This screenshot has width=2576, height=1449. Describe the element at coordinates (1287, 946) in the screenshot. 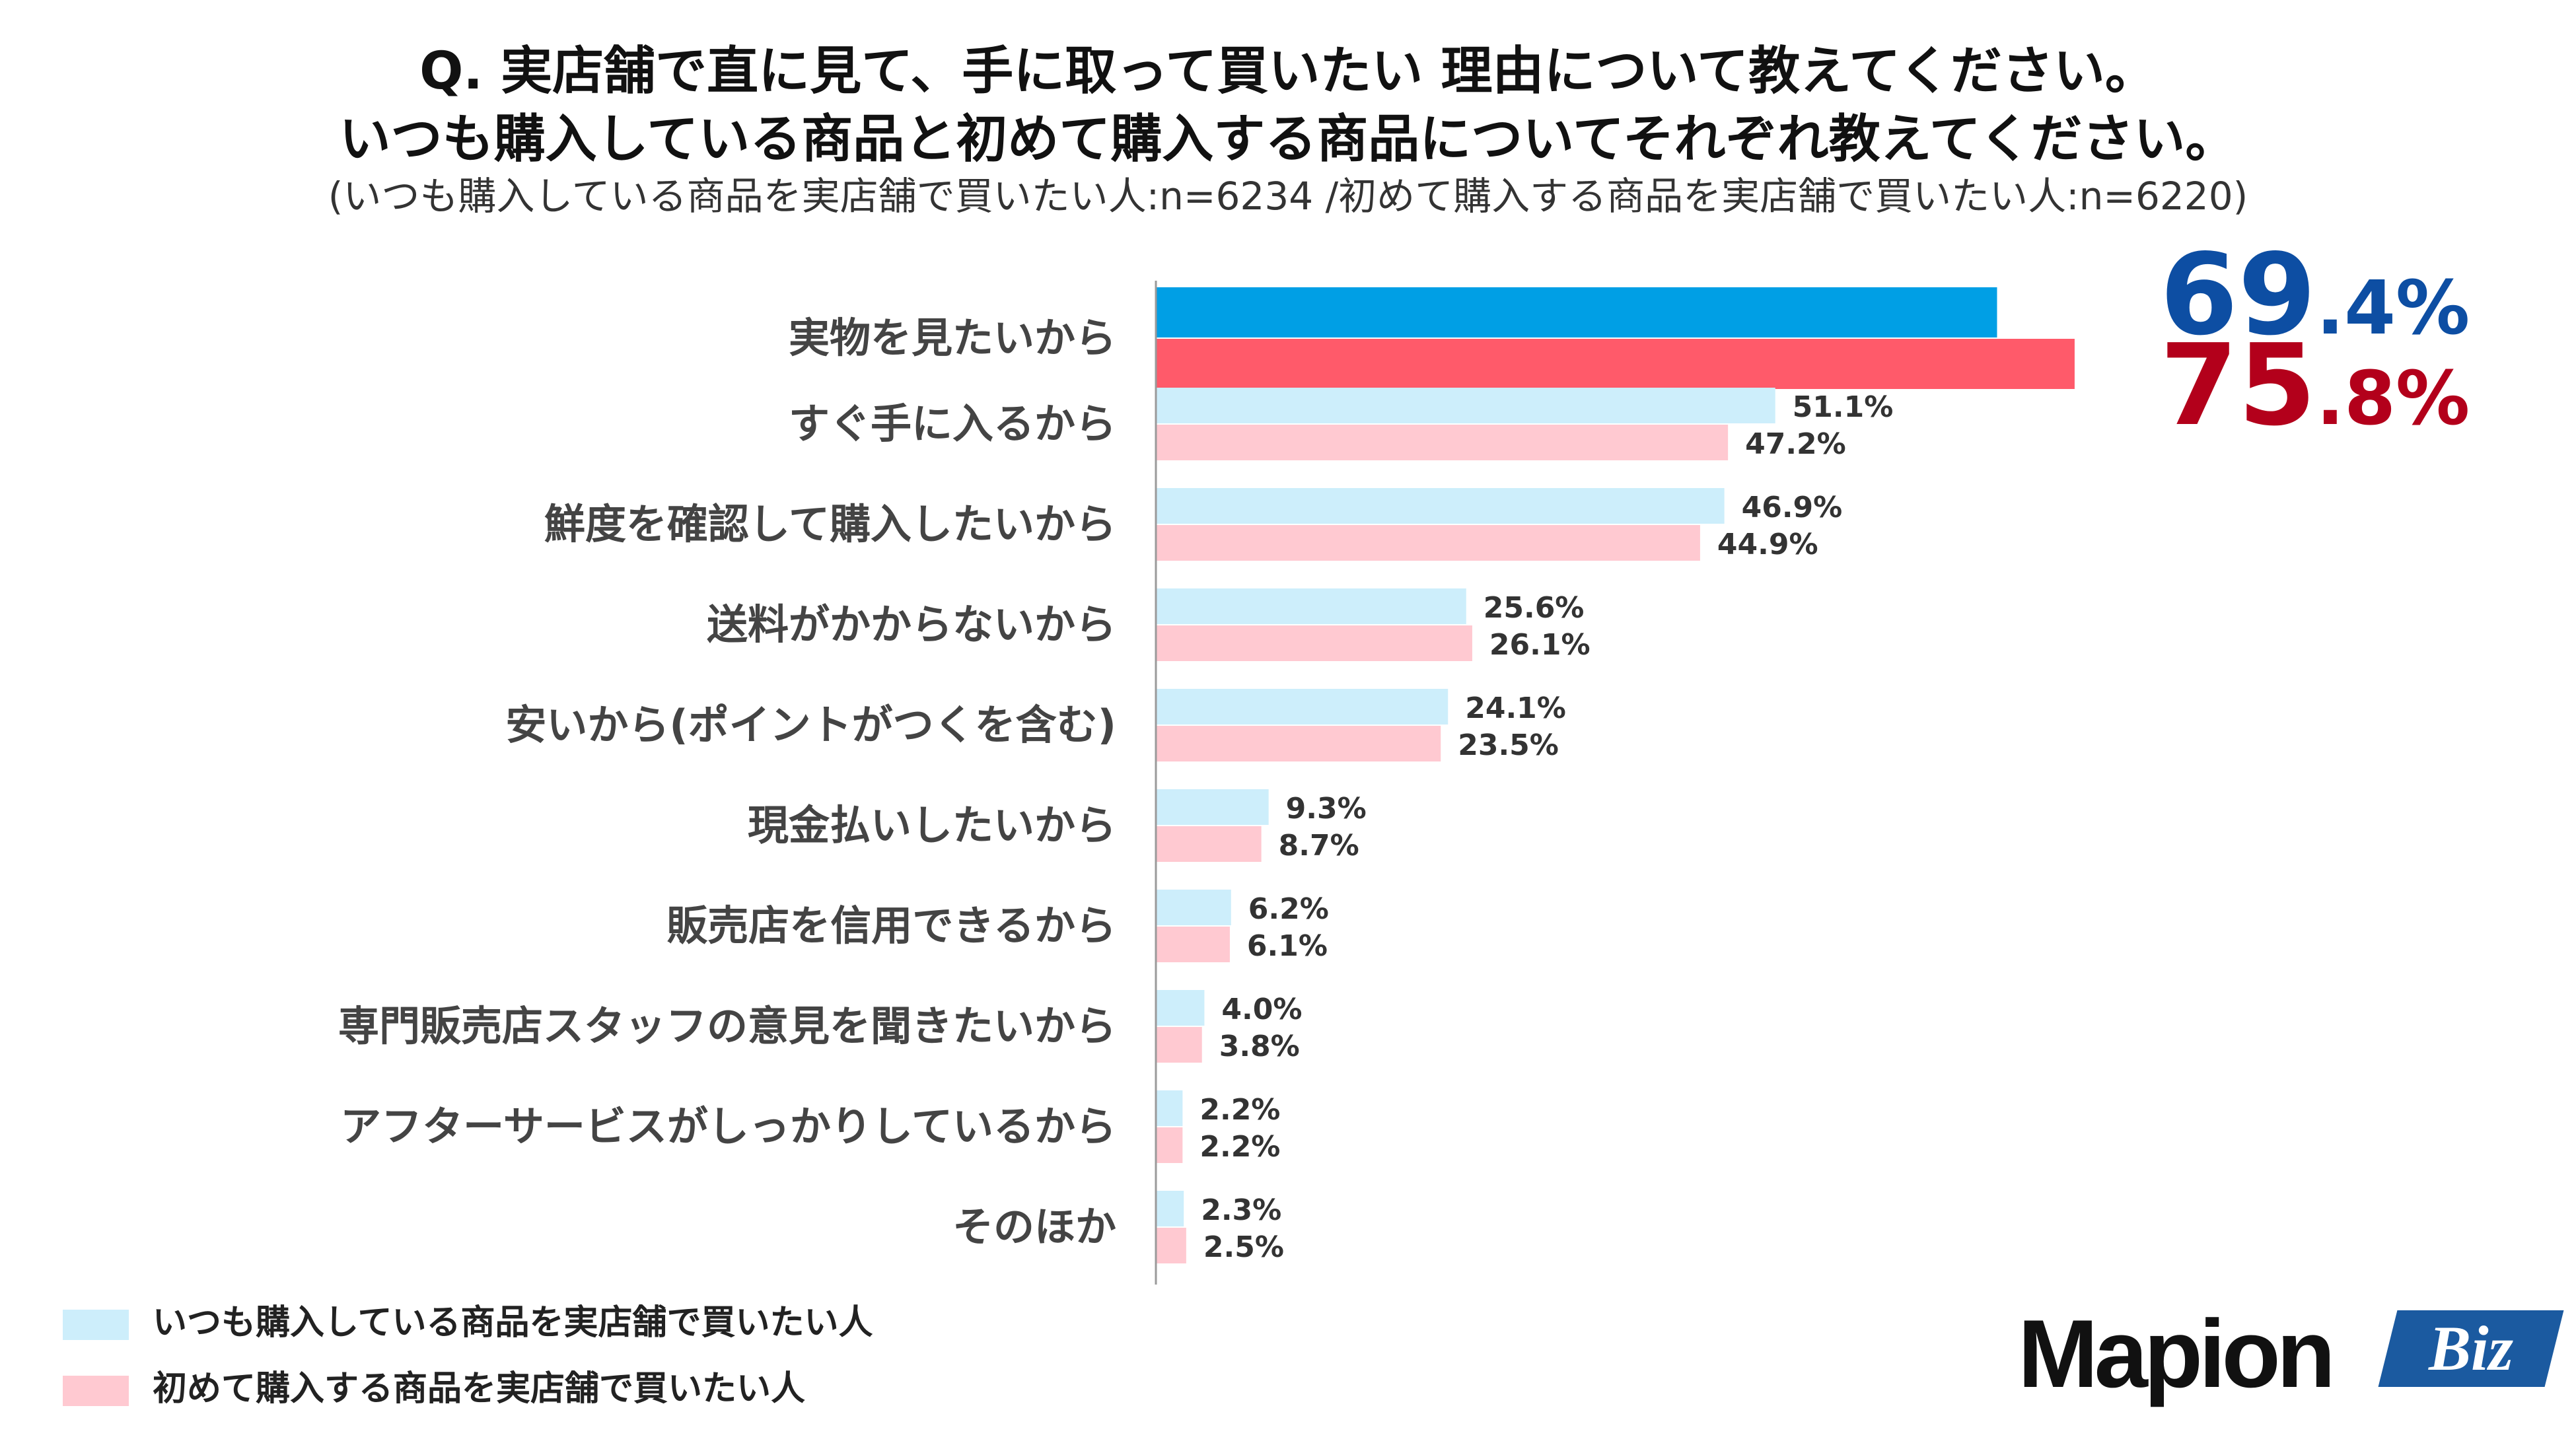

I see `data-label-s2-6: 6.1%` at that location.